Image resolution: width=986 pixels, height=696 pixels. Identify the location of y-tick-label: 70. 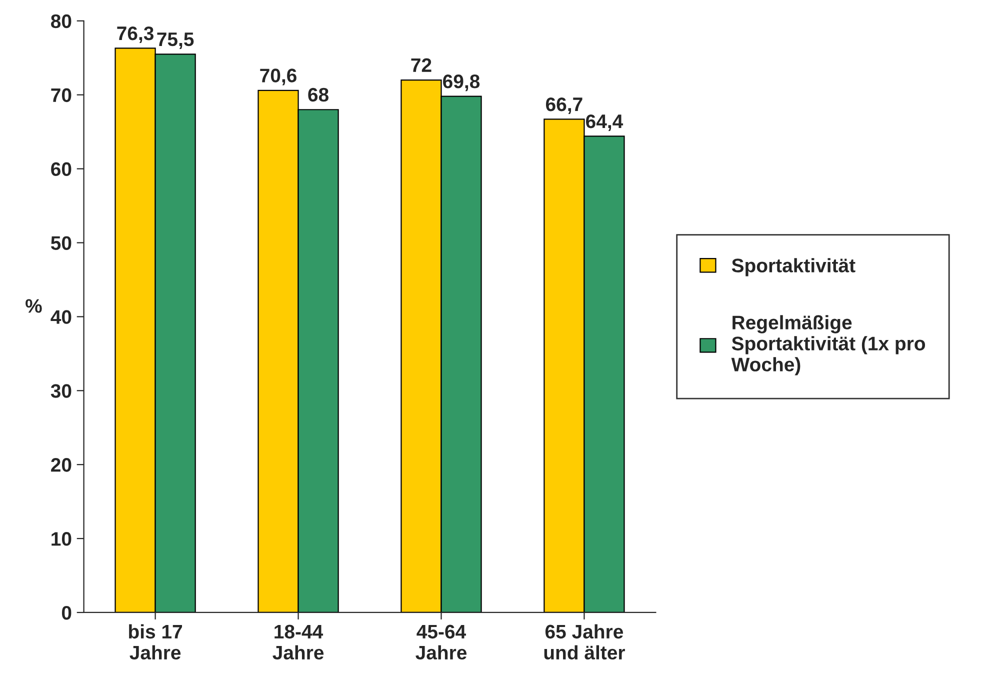
(61, 95).